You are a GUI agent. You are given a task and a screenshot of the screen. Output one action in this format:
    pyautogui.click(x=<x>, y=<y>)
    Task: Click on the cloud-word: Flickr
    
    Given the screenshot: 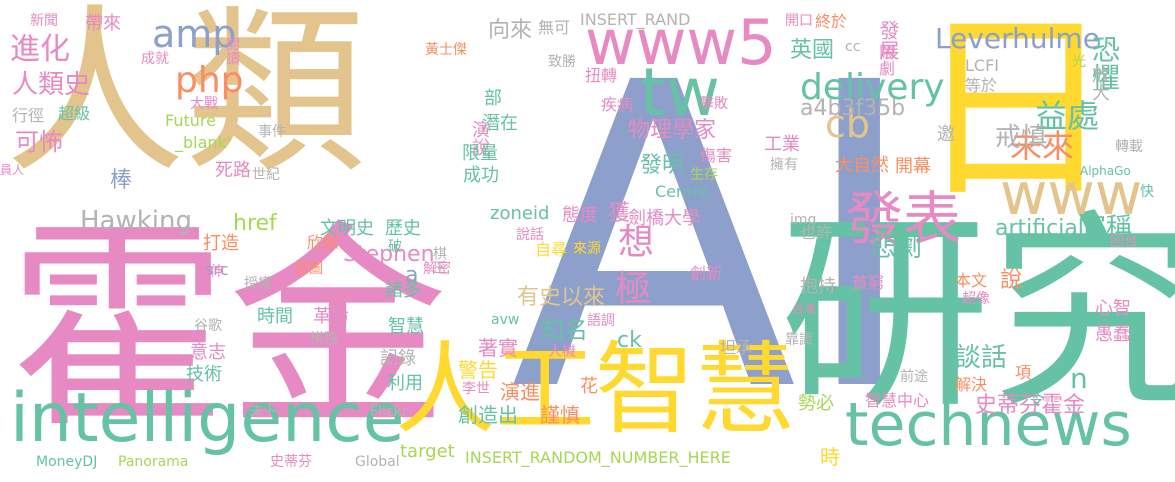 What is the action you would take?
    pyautogui.click(x=389, y=412)
    